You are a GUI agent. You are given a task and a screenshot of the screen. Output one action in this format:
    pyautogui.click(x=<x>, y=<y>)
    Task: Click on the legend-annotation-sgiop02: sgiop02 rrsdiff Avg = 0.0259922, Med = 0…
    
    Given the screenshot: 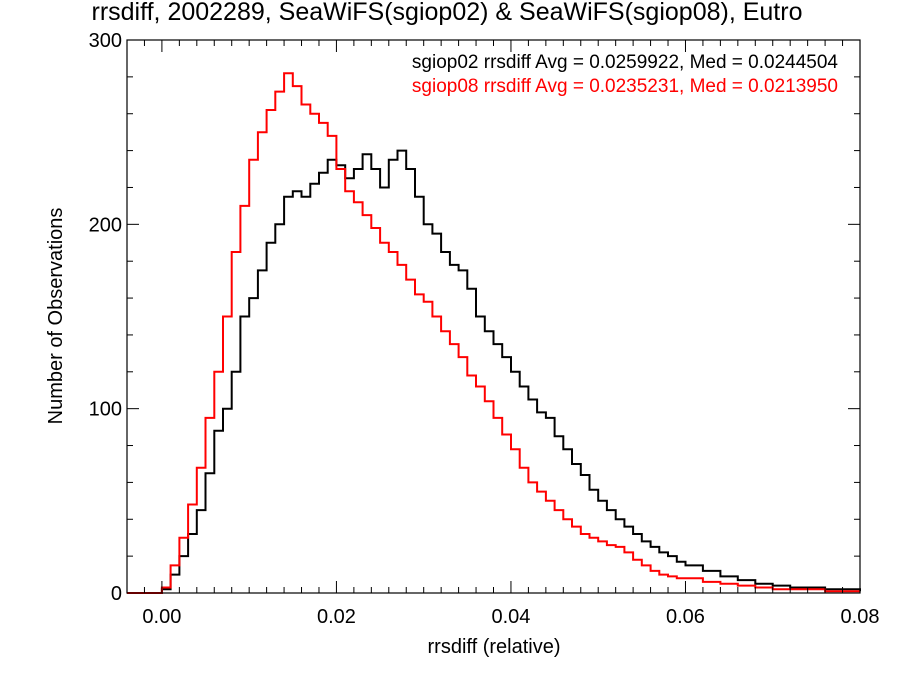 What is the action you would take?
    pyautogui.click(x=625, y=62)
    